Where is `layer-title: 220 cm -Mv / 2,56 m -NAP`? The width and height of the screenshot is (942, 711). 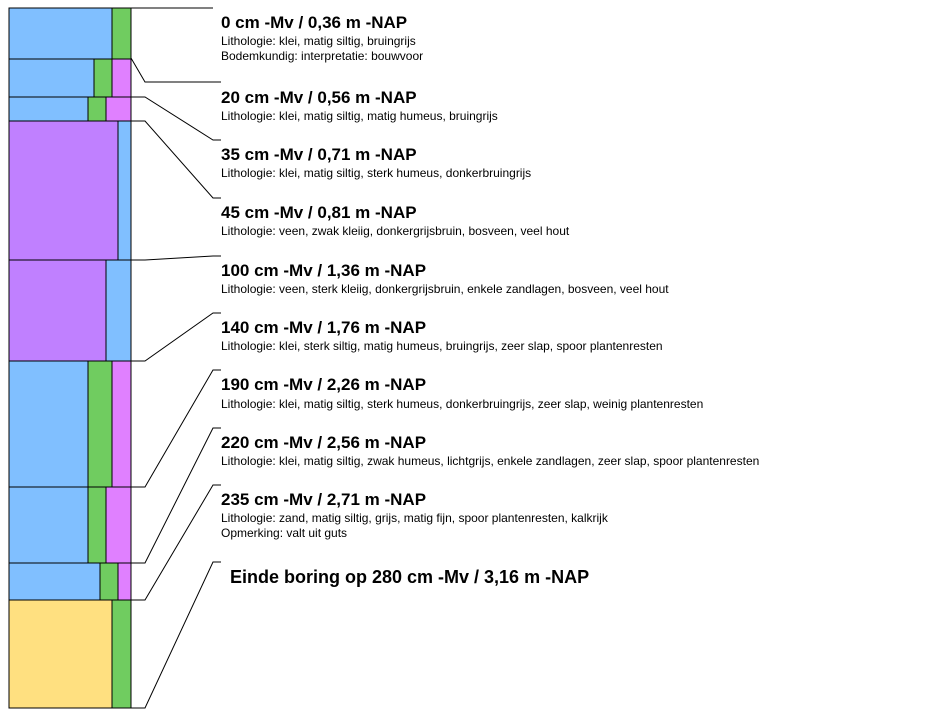 layer-title: 220 cm -Mv / 2,56 m -NAP is located at coordinates (324, 442).